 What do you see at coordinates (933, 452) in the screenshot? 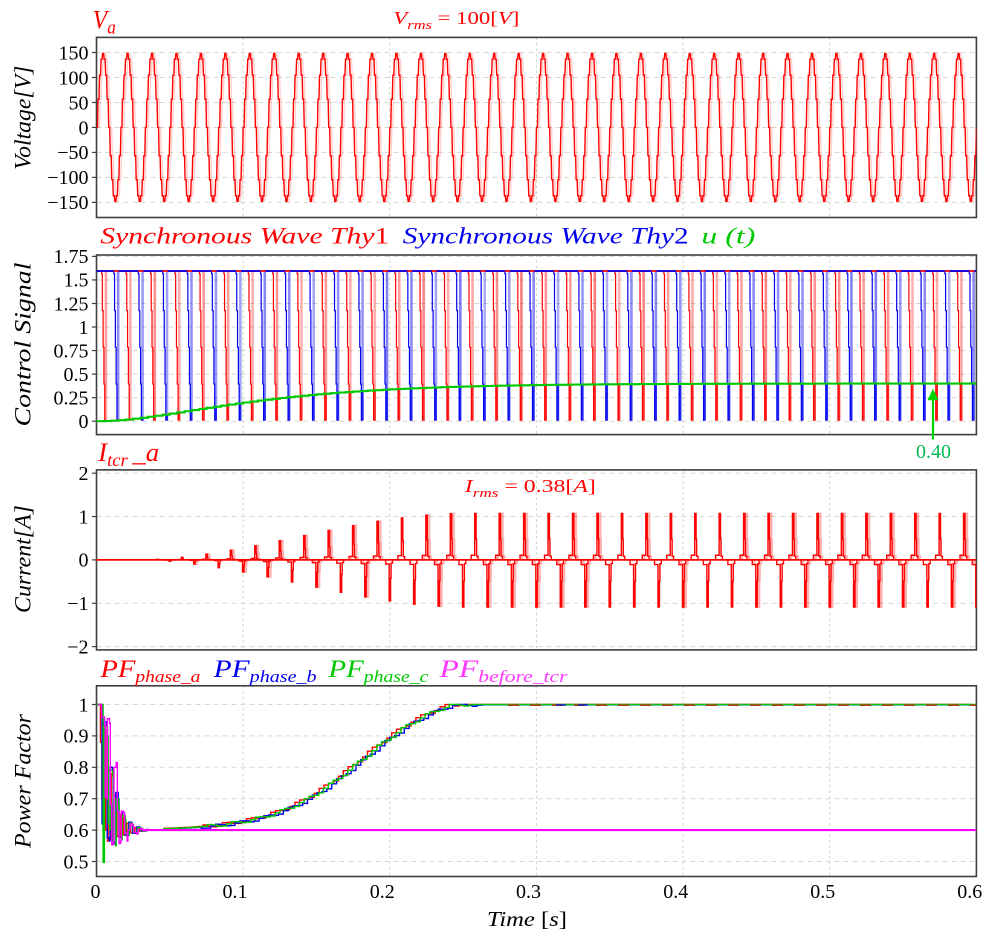
I see `svg-text: 0.40` at bounding box center [933, 452].